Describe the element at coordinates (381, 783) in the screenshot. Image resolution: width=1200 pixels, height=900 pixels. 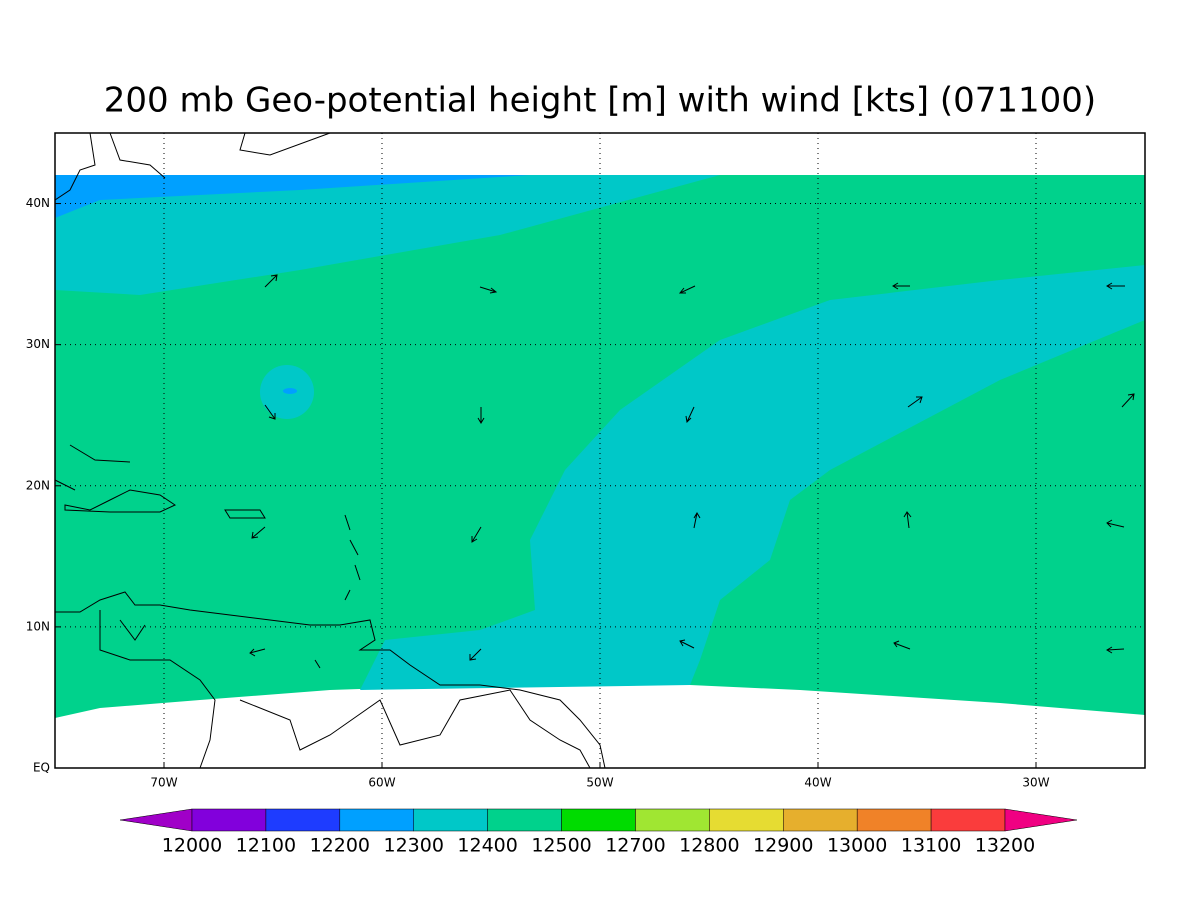
I see `x-tick-label: 60W` at that location.